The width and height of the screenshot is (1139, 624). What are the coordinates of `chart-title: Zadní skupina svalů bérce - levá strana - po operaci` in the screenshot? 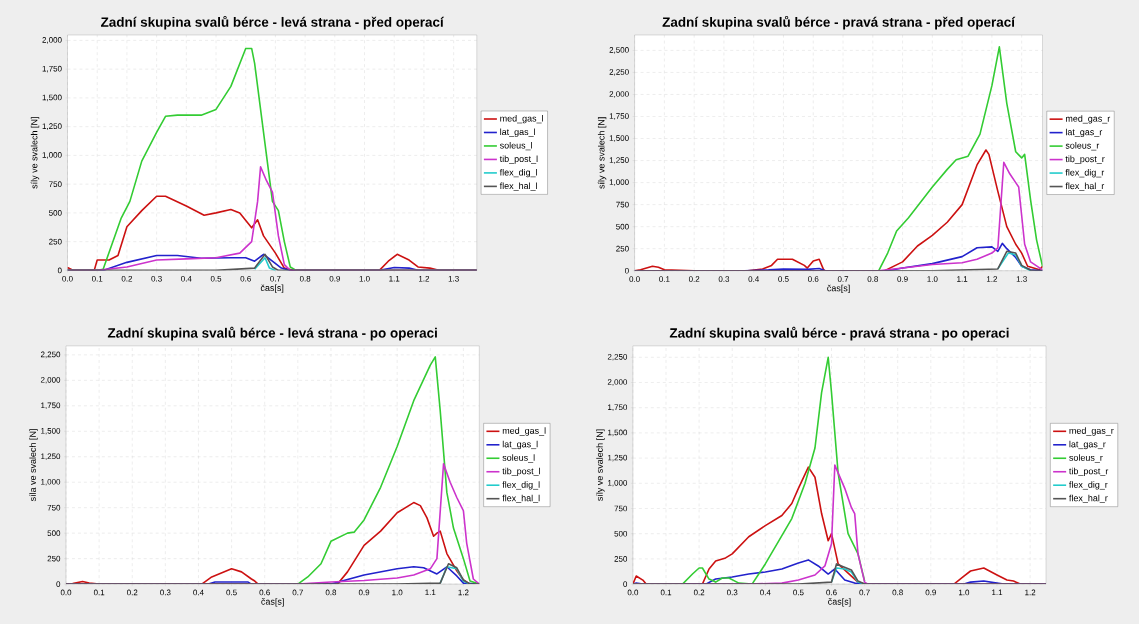 It's located at (272, 333).